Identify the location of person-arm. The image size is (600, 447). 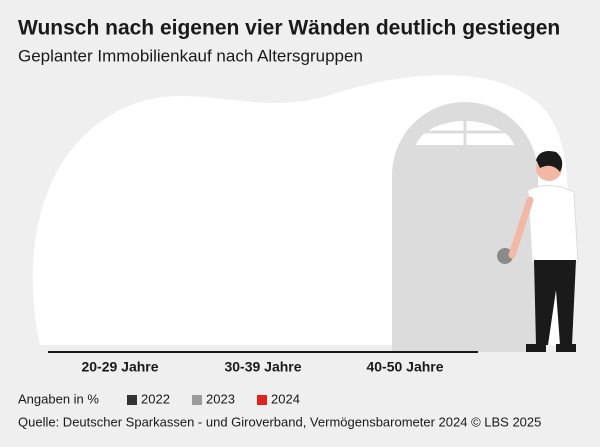
(521, 227).